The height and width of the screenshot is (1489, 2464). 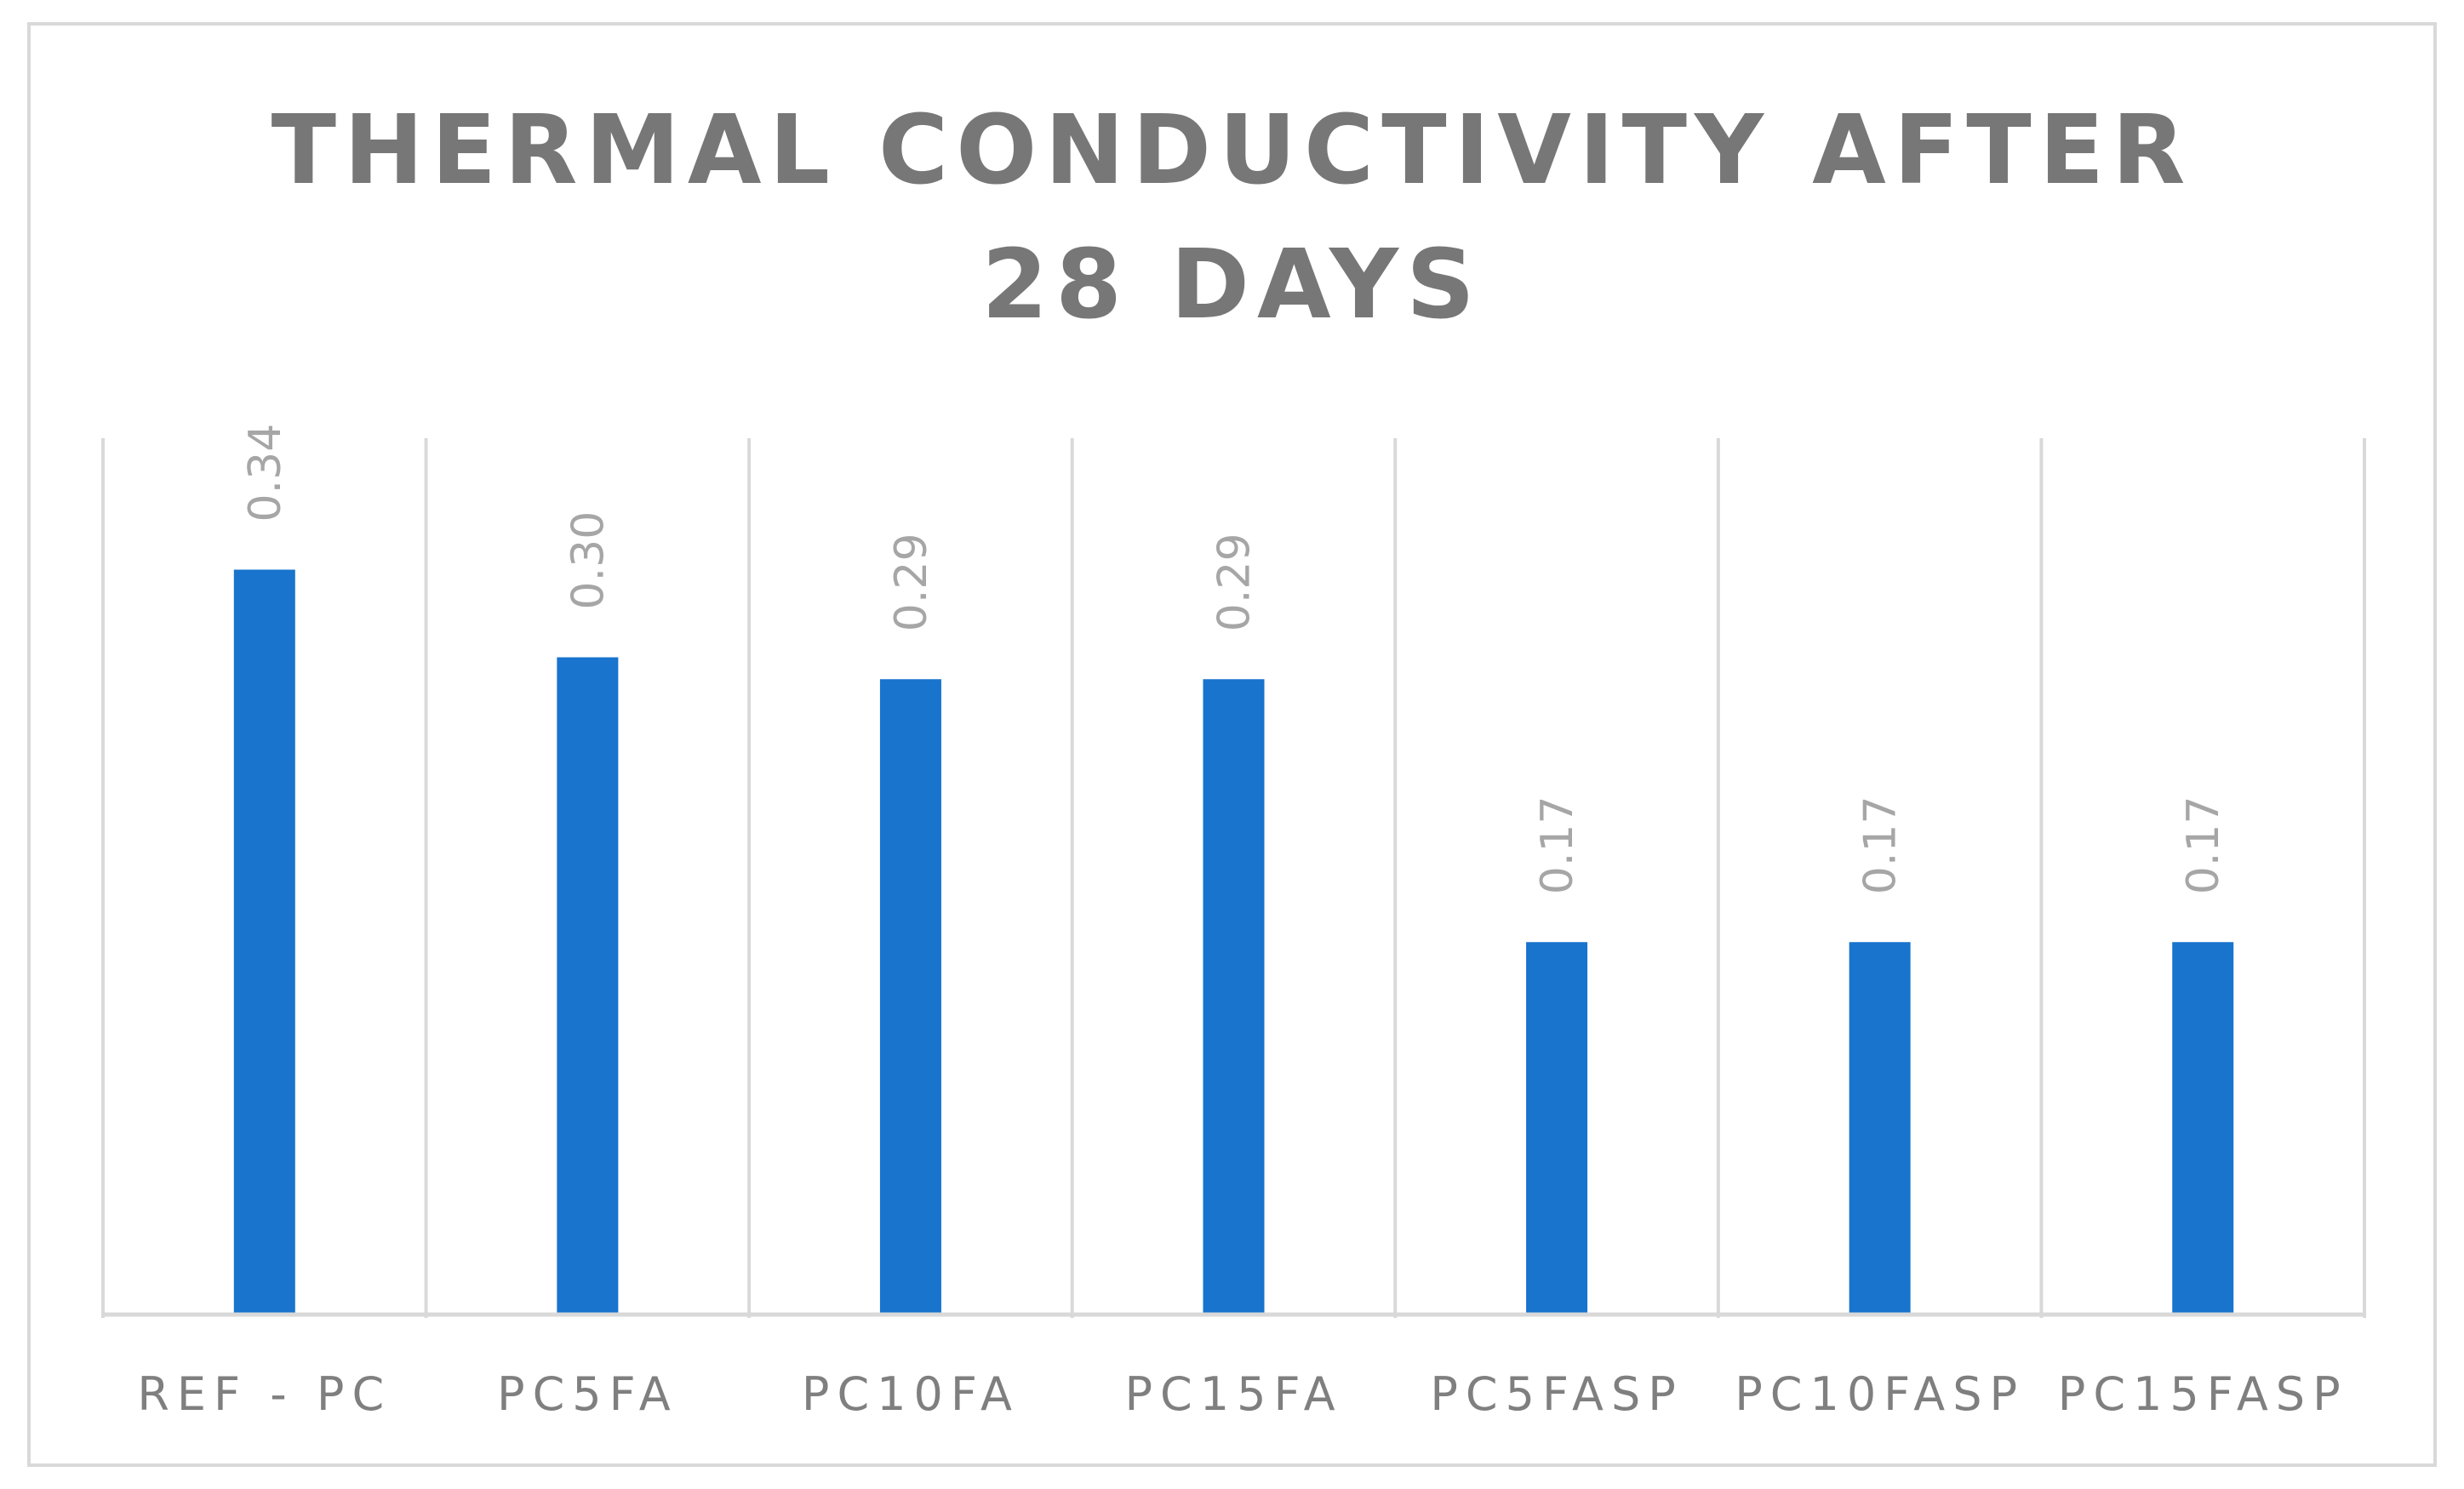 I want to click on bar-pc5fasp, so click(x=1557, y=1128).